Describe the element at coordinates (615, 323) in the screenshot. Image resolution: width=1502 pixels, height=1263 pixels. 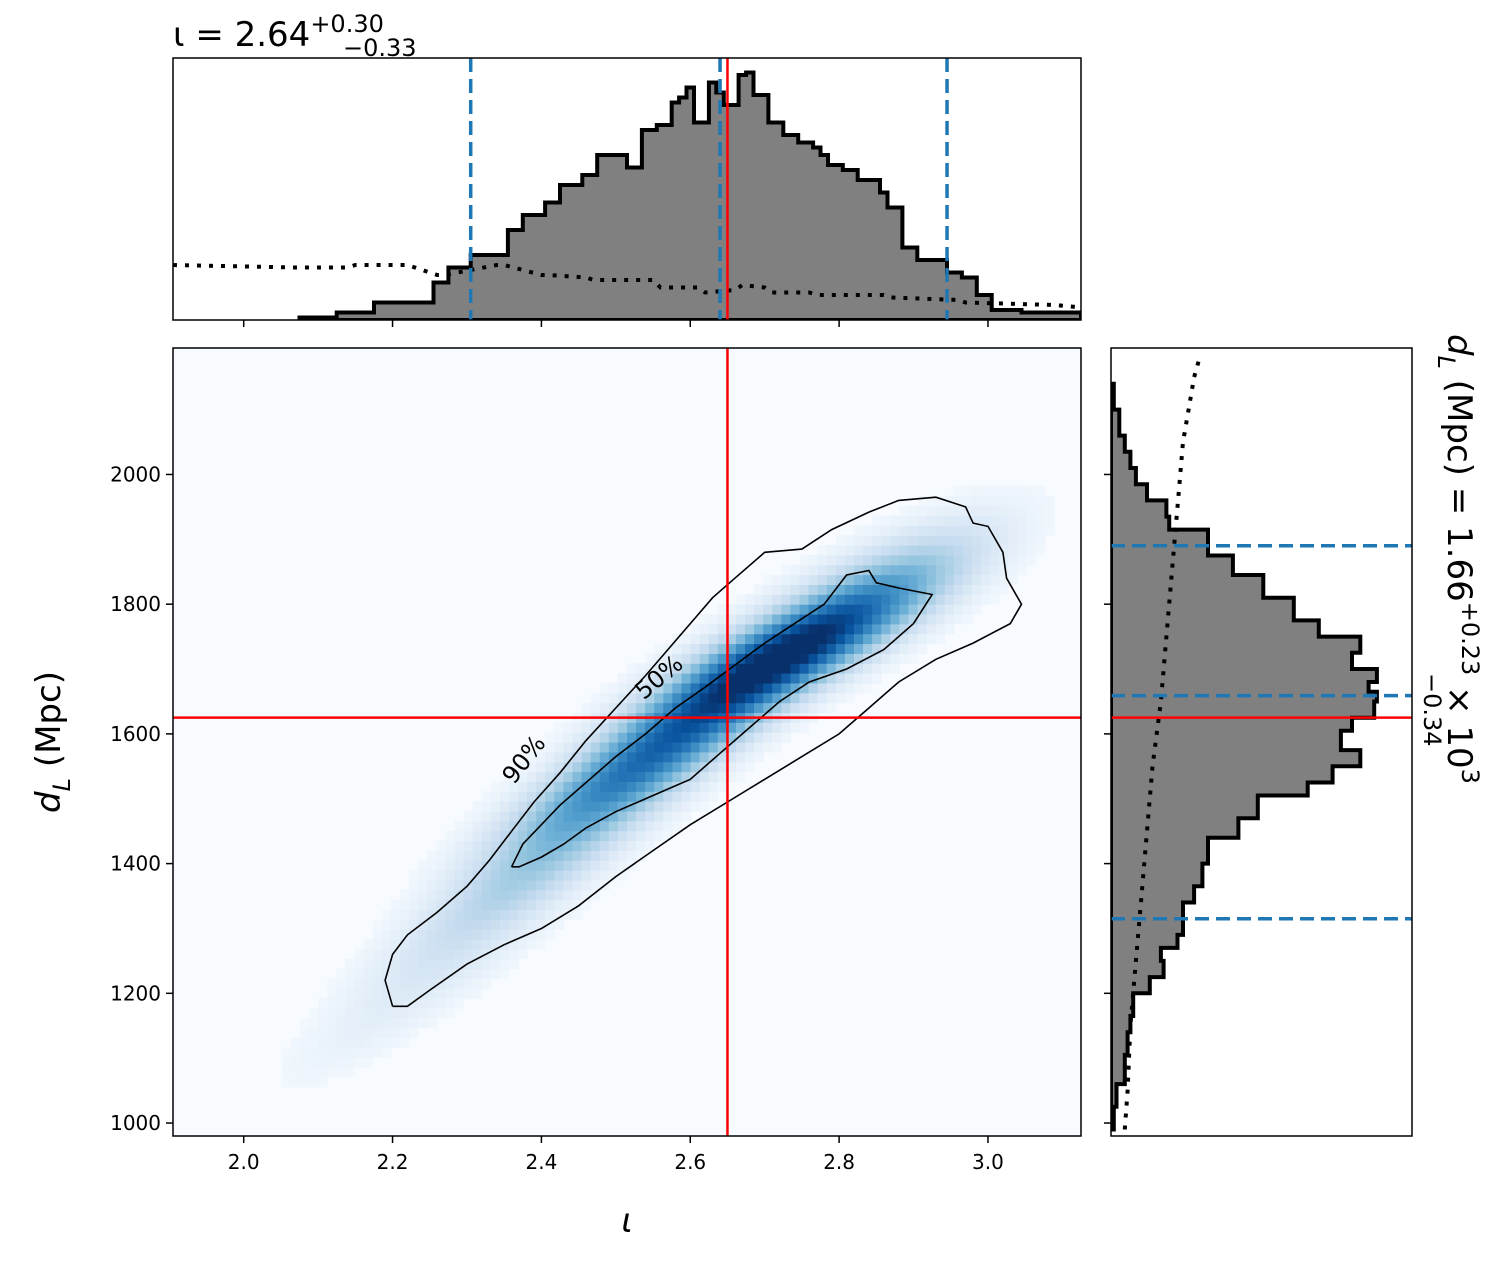
I see `x-marginal-ticks` at that location.